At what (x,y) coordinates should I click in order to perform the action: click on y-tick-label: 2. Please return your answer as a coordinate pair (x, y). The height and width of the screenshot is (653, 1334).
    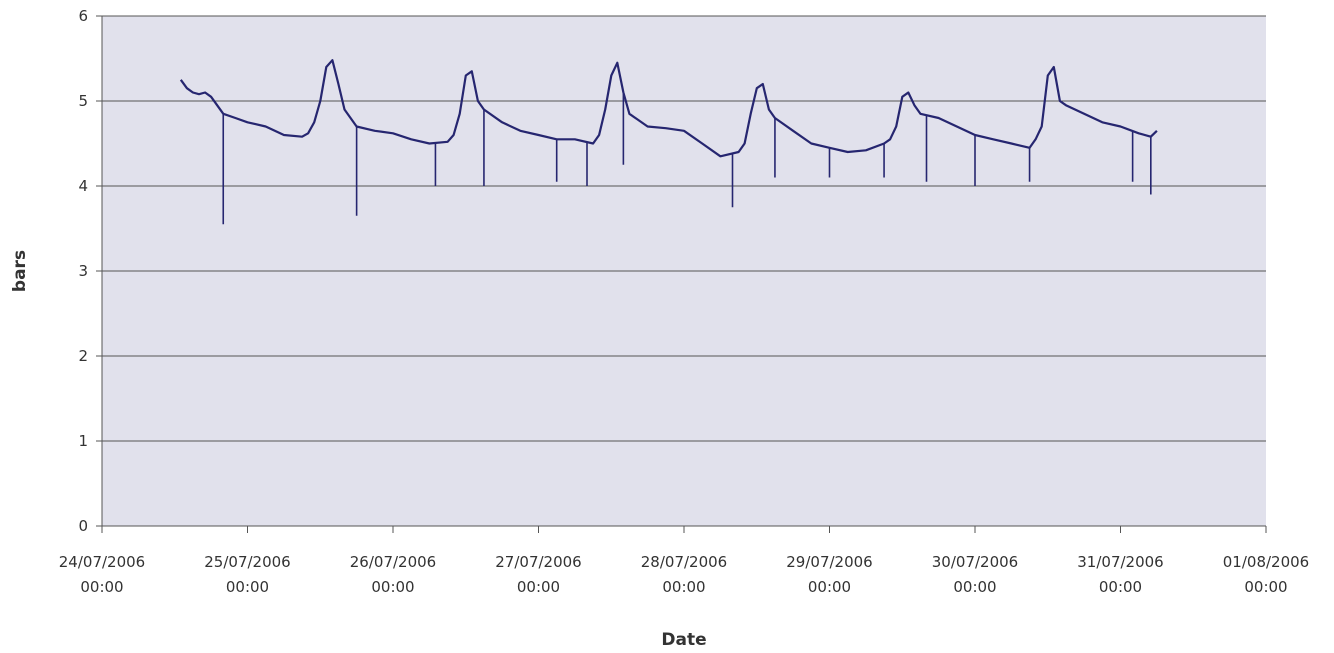
    Looking at the image, I should click on (83, 356).